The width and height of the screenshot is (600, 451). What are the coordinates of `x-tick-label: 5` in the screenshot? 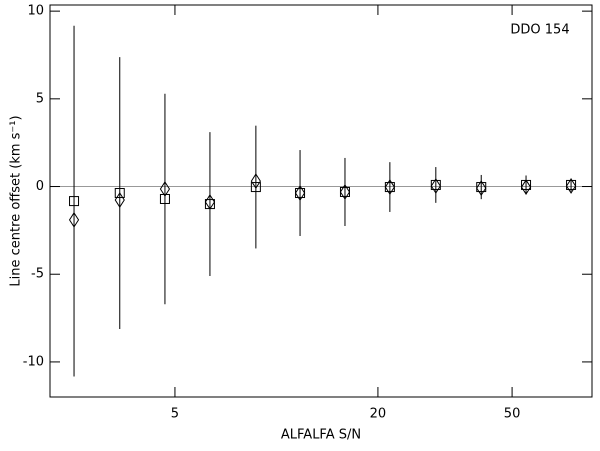 It's located at (175, 414).